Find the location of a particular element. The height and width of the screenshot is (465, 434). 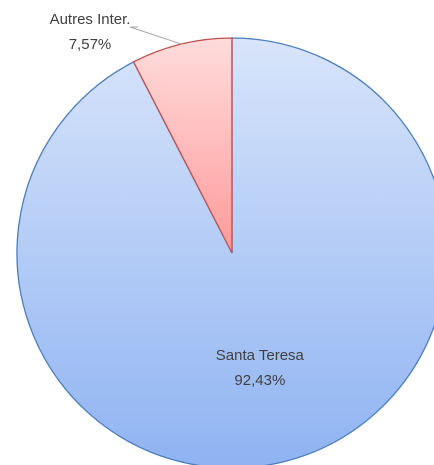

category-label: Santa Teresa is located at coordinates (260, 355).